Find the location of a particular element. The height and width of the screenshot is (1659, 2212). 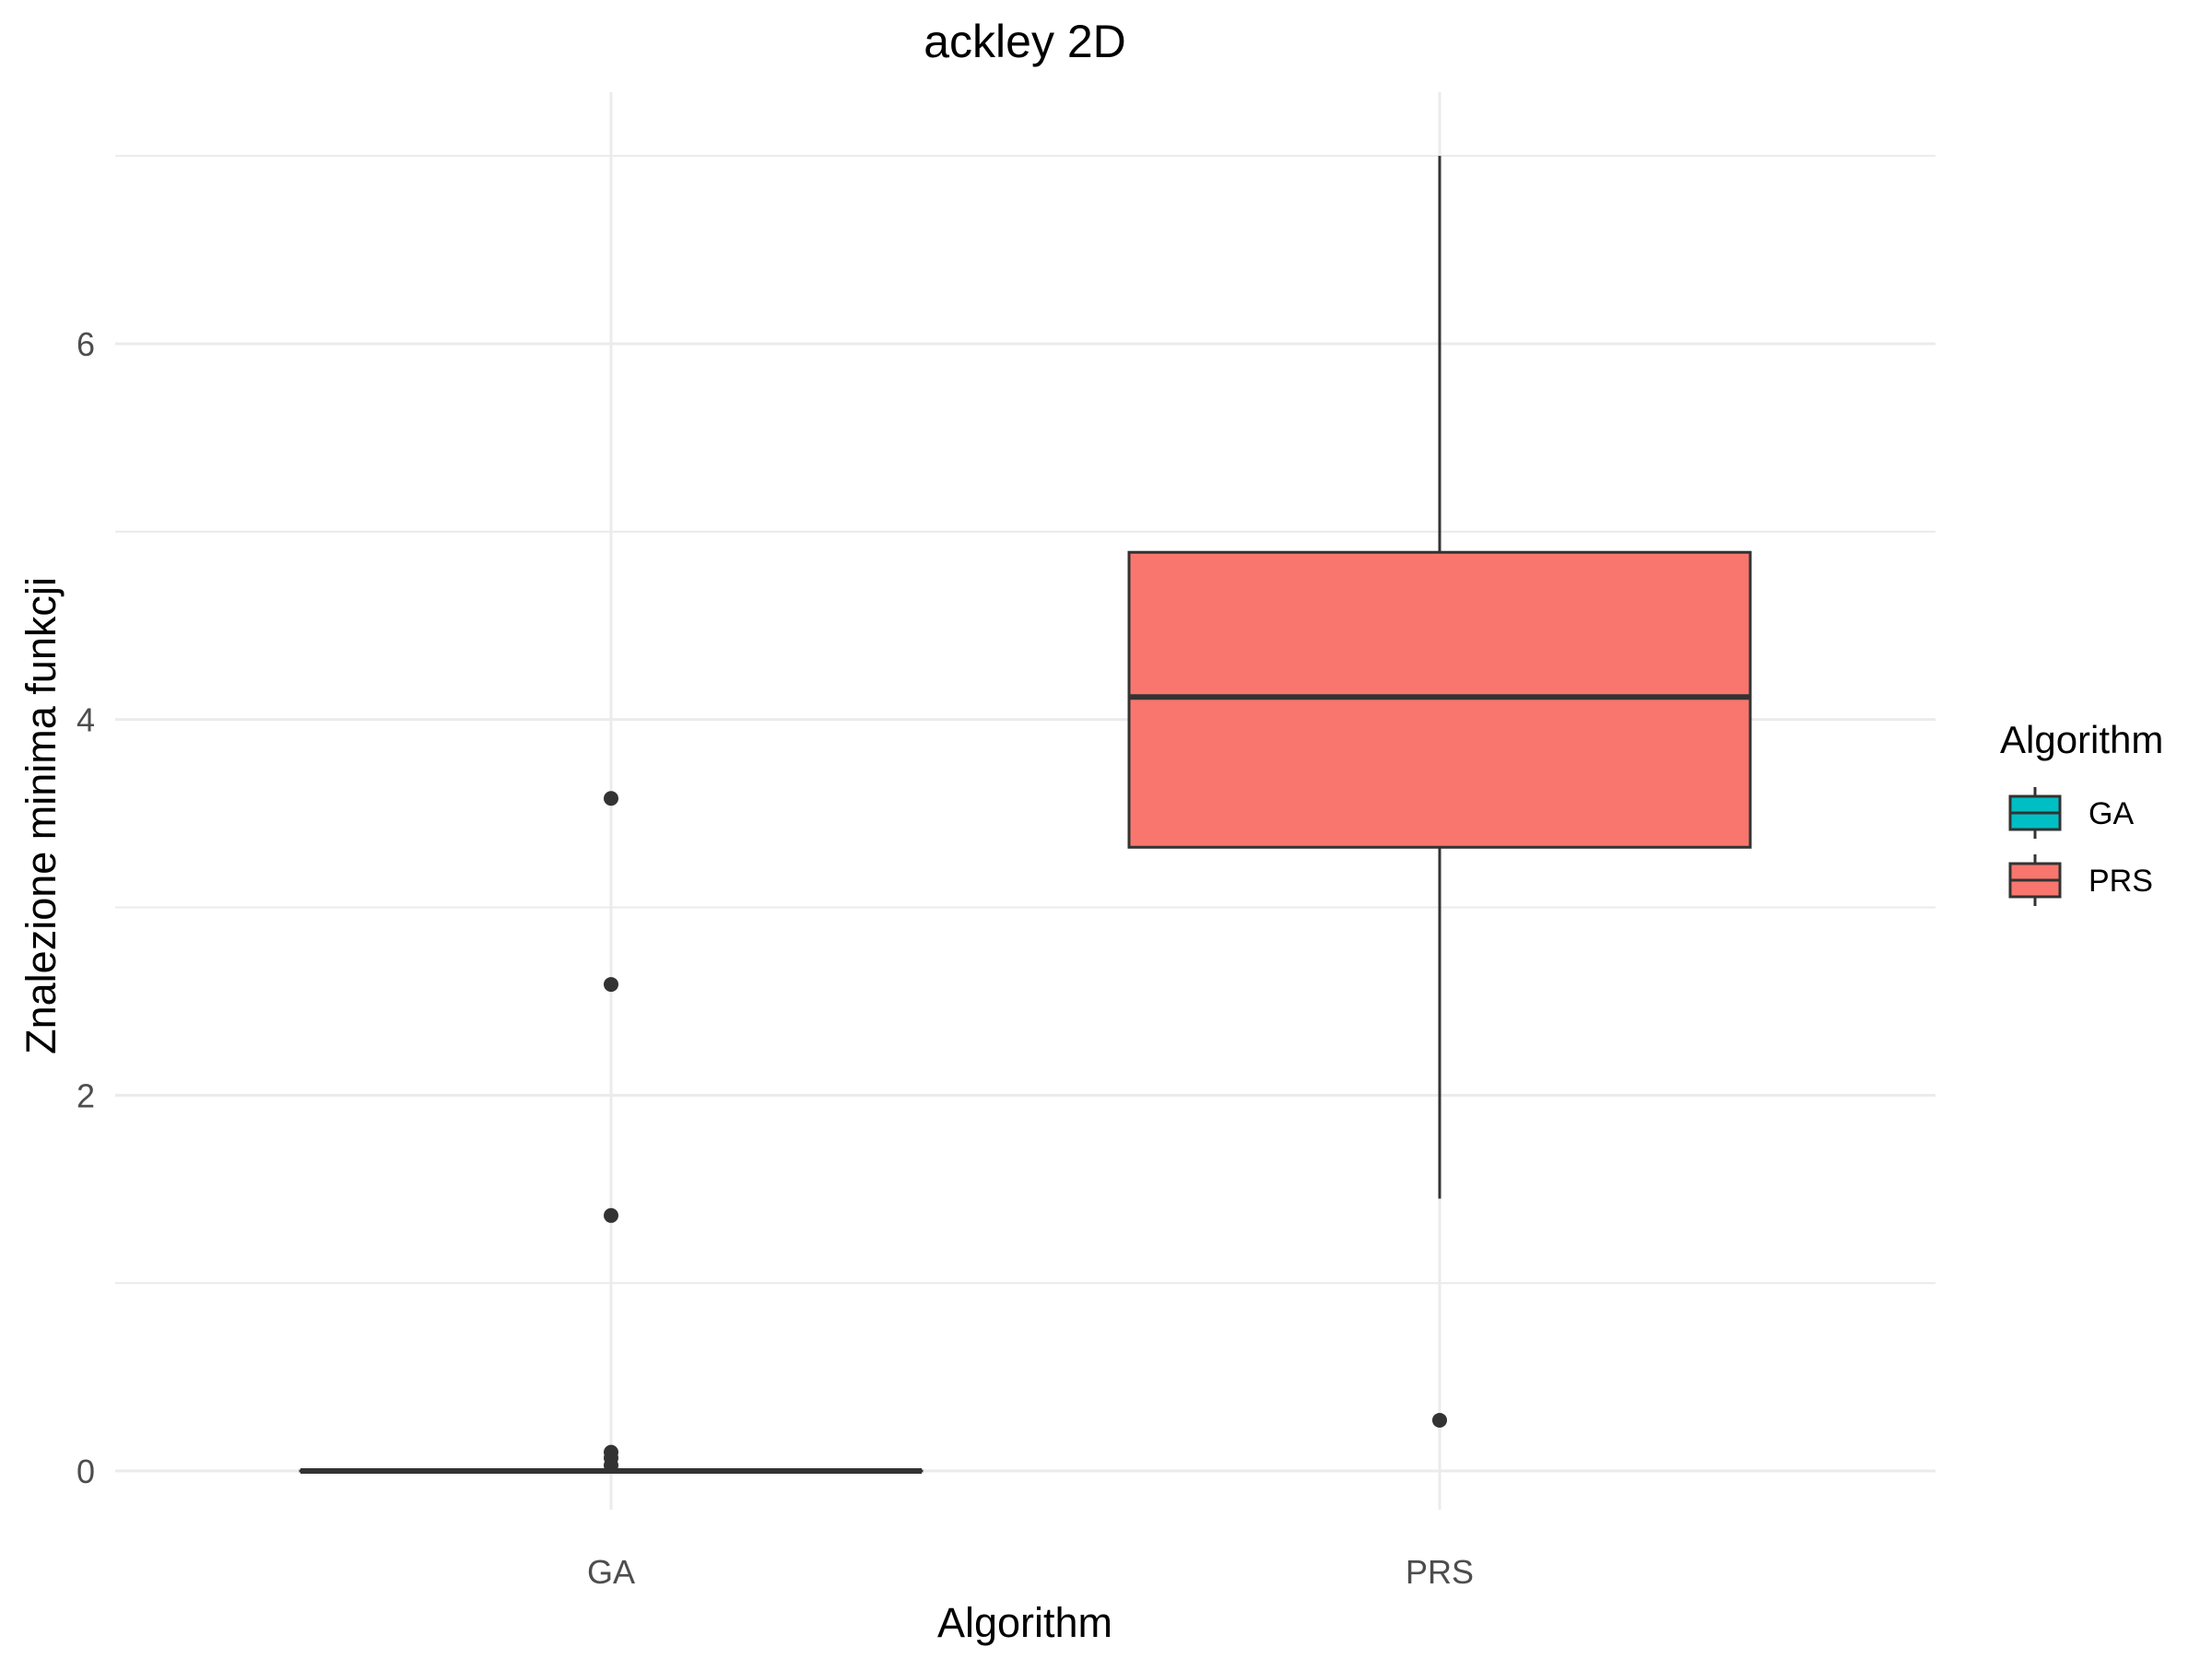

legend-item-ga: GA is located at coordinates (2071, 813).